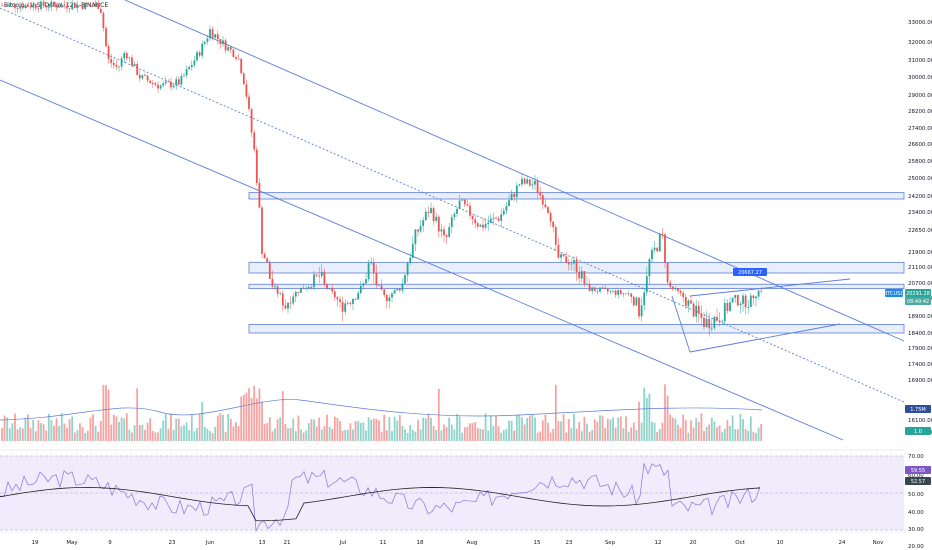  Describe the element at coordinates (920, 96) in the screenshot. I see `price-tick-label-4: 29000.00` at that location.